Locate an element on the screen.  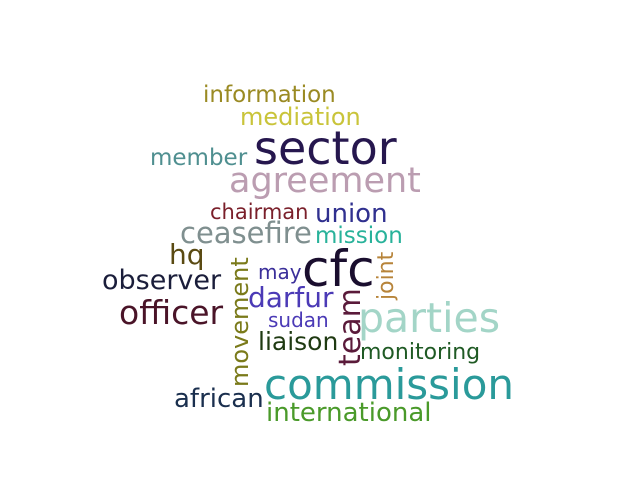
word-hq: hq is located at coordinates (187, 254).